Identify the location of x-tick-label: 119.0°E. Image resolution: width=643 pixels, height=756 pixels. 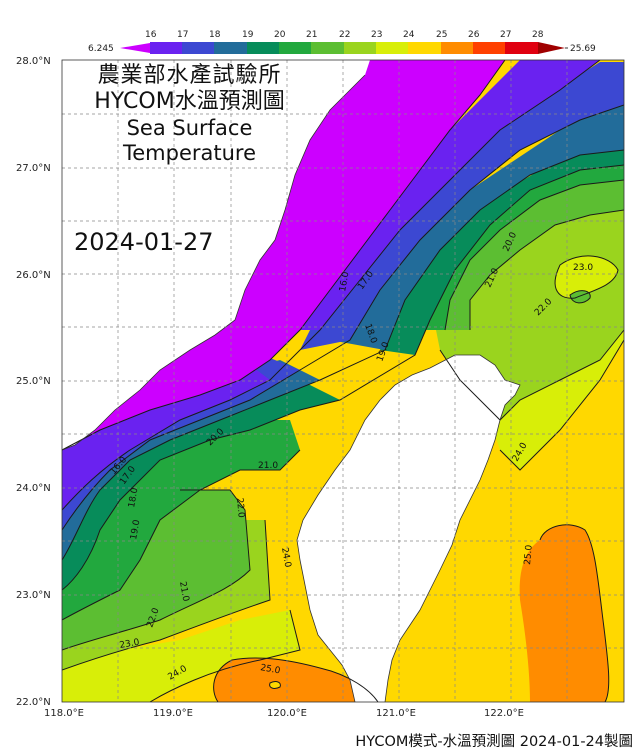
(173, 713).